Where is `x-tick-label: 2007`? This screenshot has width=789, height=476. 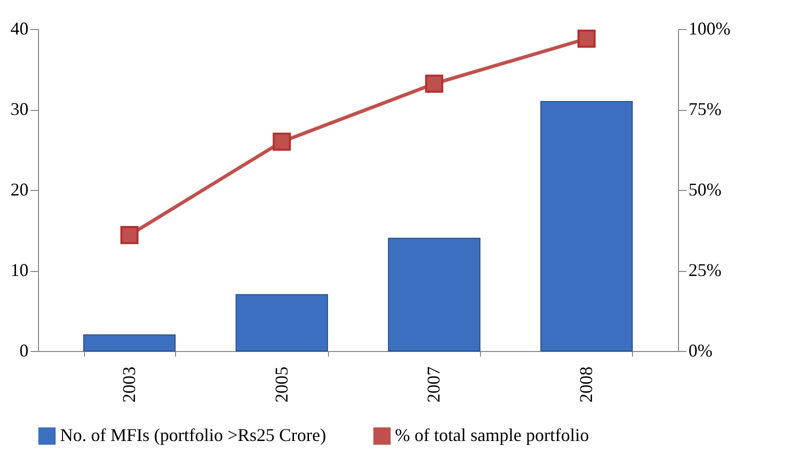
x-tick-label: 2007 is located at coordinates (434, 384).